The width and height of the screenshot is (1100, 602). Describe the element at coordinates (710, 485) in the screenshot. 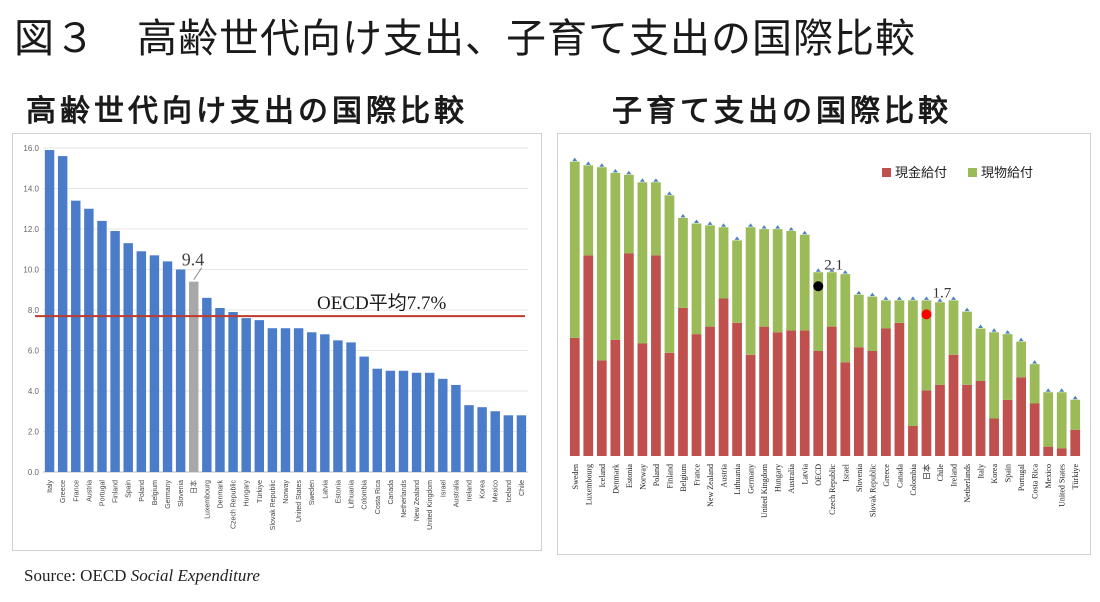

I see `x-tick-label: New Zealand` at that location.